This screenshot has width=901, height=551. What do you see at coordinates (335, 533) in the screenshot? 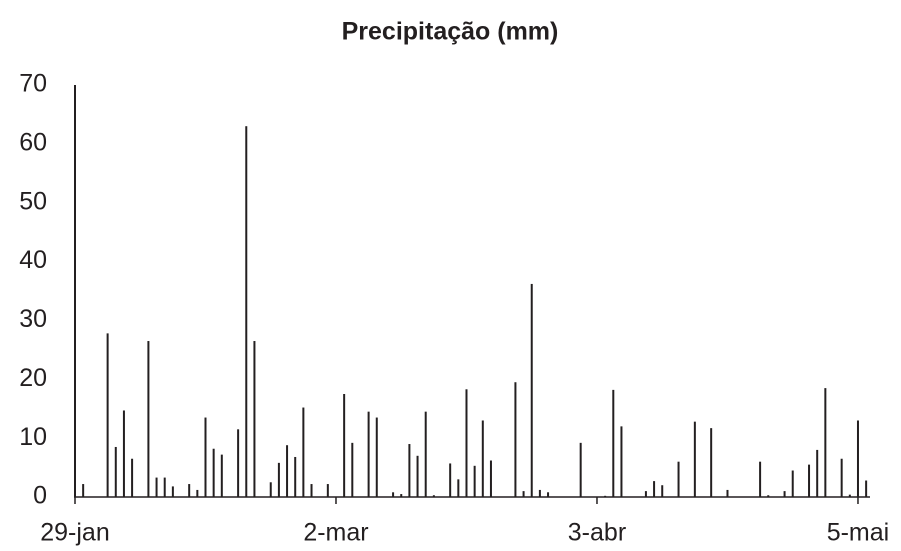
I see `x-tick-label: 2-mar` at bounding box center [335, 533].